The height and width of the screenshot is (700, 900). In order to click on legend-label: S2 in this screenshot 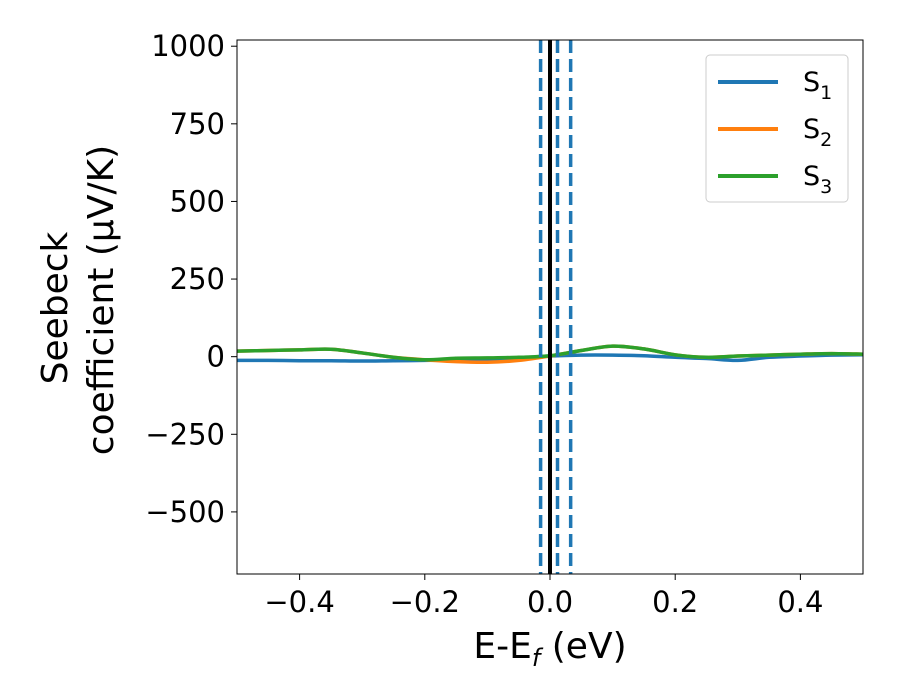, I will do `click(817, 132)`.